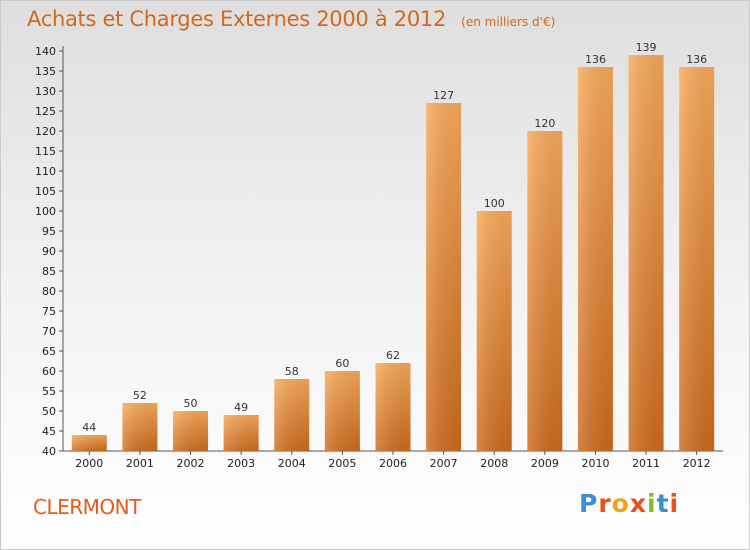 This screenshot has height=550, width=750. What do you see at coordinates (646, 463) in the screenshot?
I see `x-tick-label: 2011` at bounding box center [646, 463].